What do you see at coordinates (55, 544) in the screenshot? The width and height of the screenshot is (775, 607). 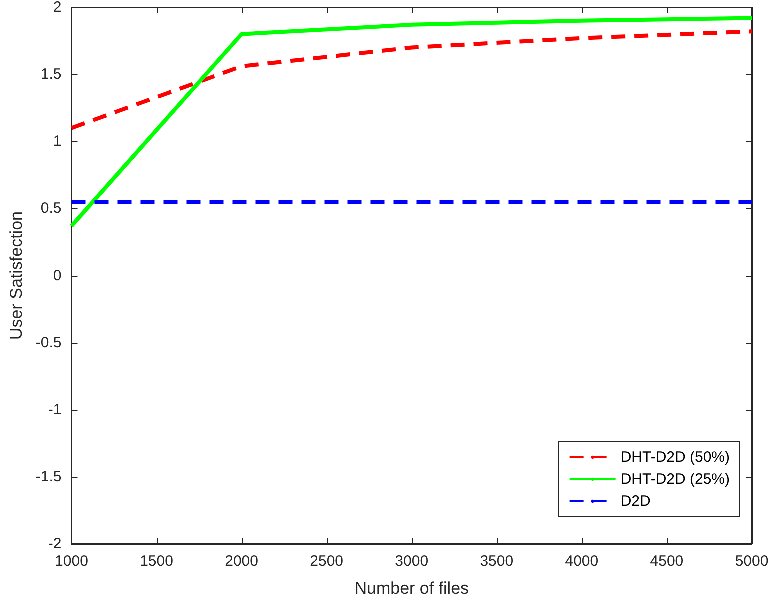 I see `y-tick-label: -2` at bounding box center [55, 544].